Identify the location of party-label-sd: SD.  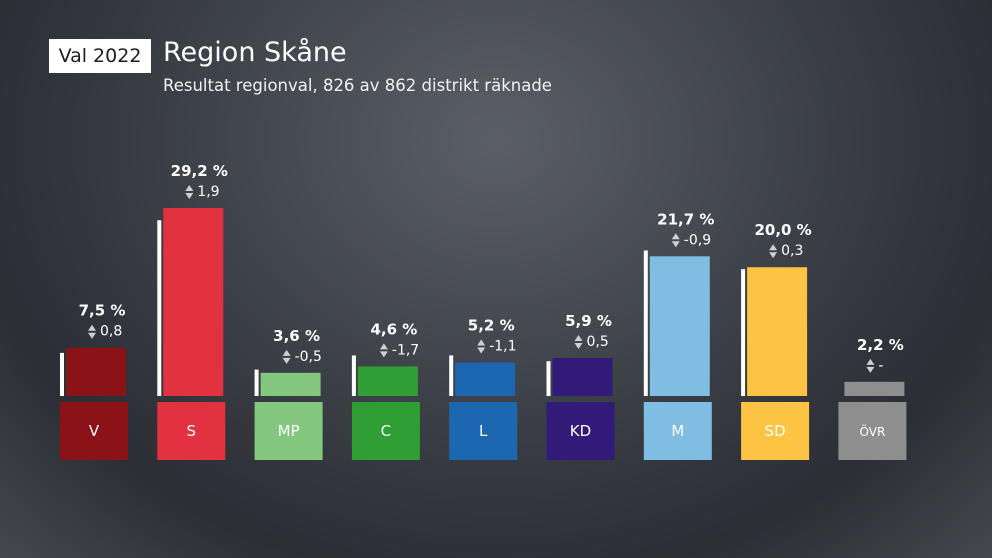
(775, 431).